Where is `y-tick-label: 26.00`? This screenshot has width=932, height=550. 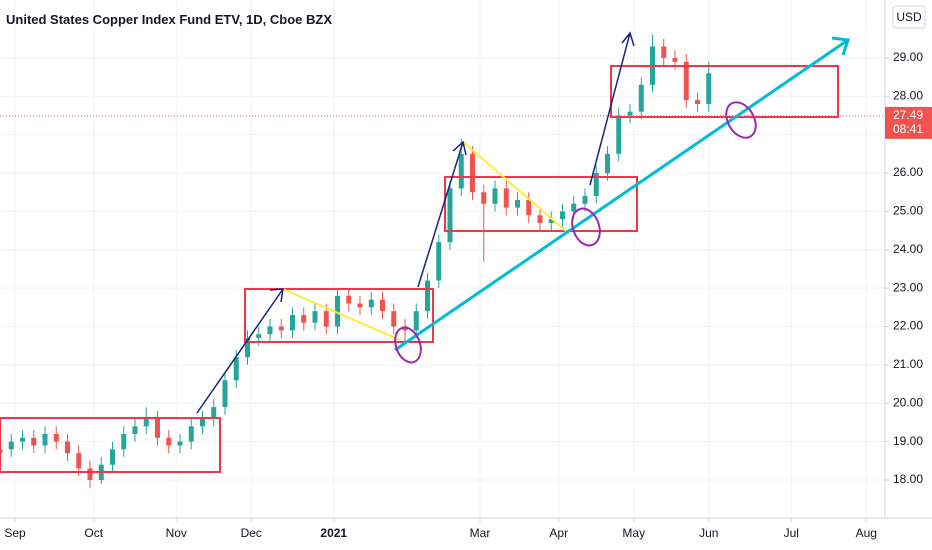 y-tick-label: 26.00 is located at coordinates (908, 172).